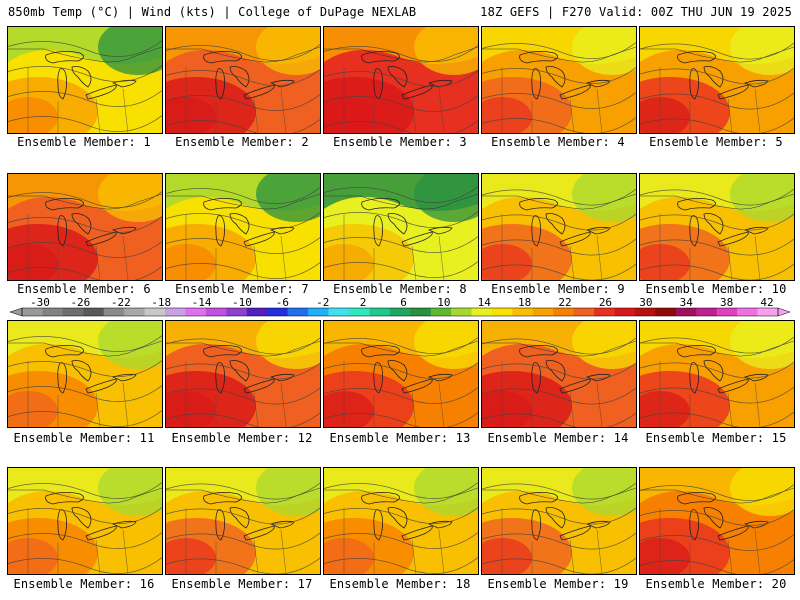 This screenshot has width=800, height=600. What do you see at coordinates (84, 289) in the screenshot?
I see `ensemble-member-label: Ensemble Member: 6` at bounding box center [84, 289].